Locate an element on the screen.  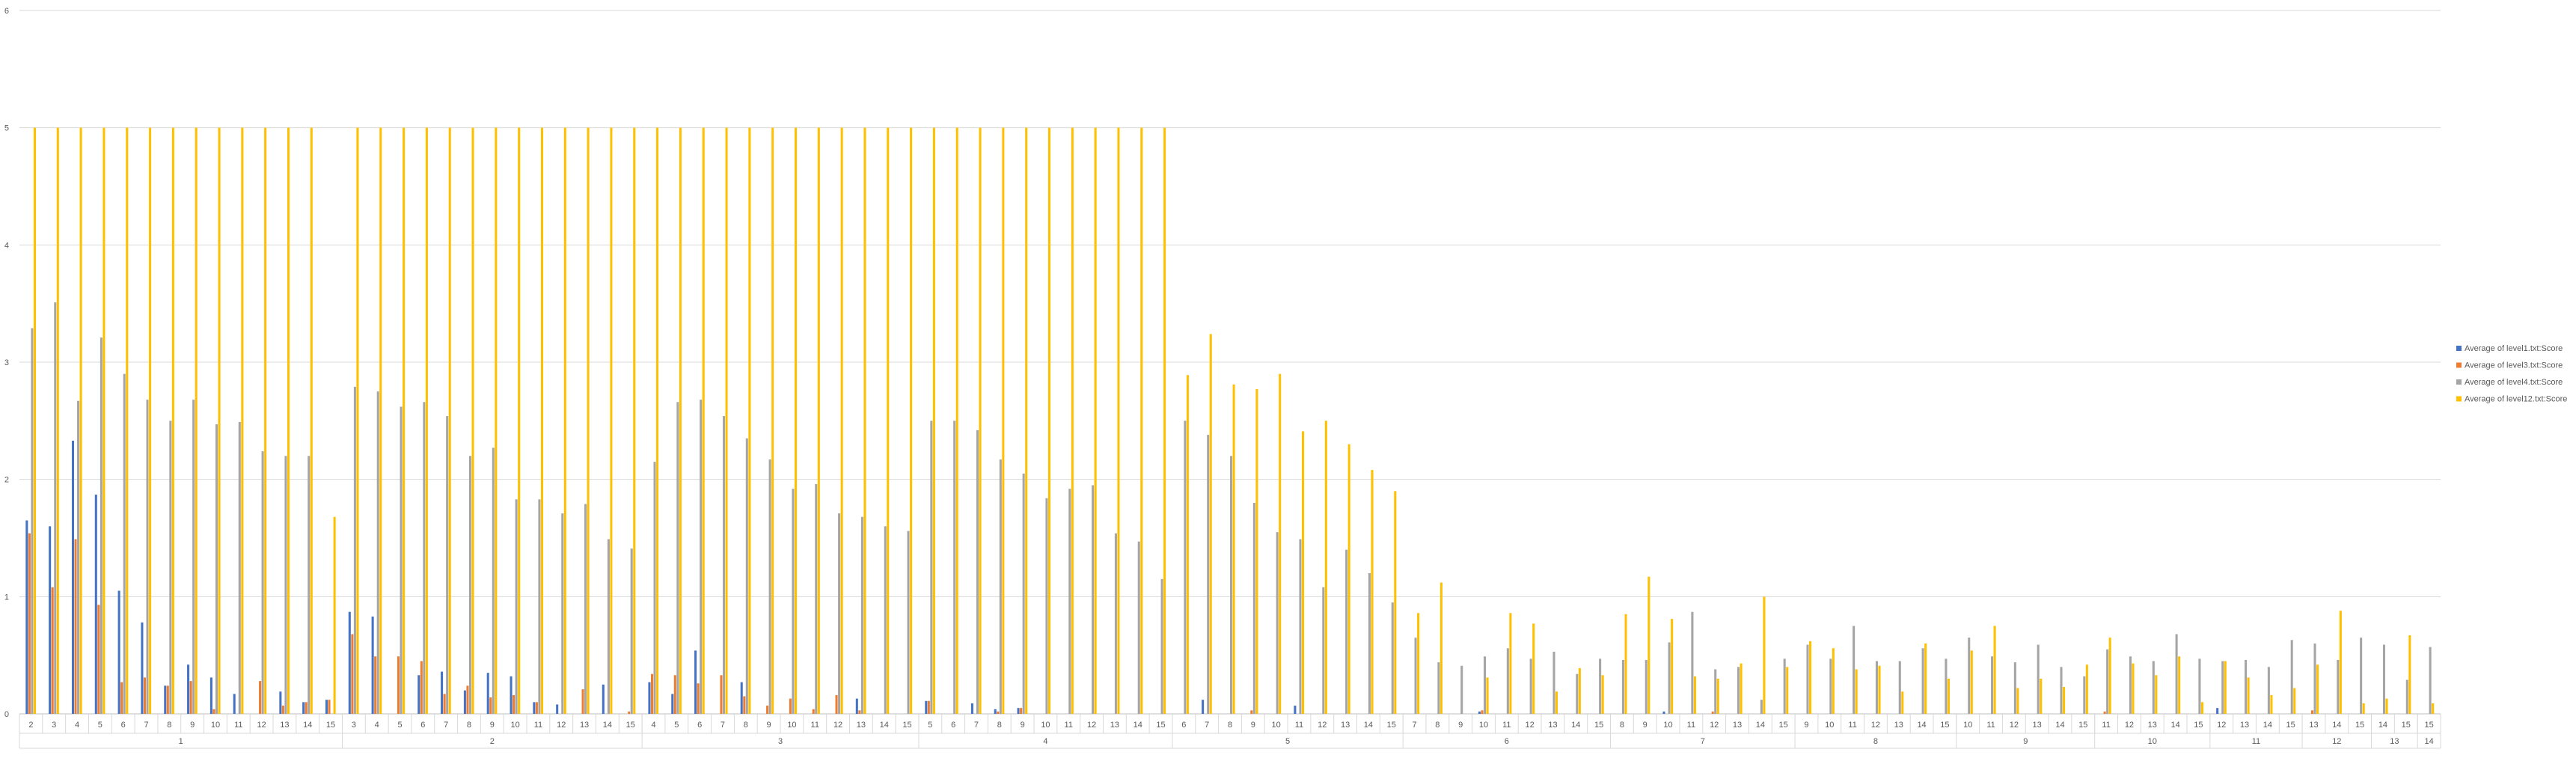
x-tick-label: 13 is located at coordinates (1345, 725).